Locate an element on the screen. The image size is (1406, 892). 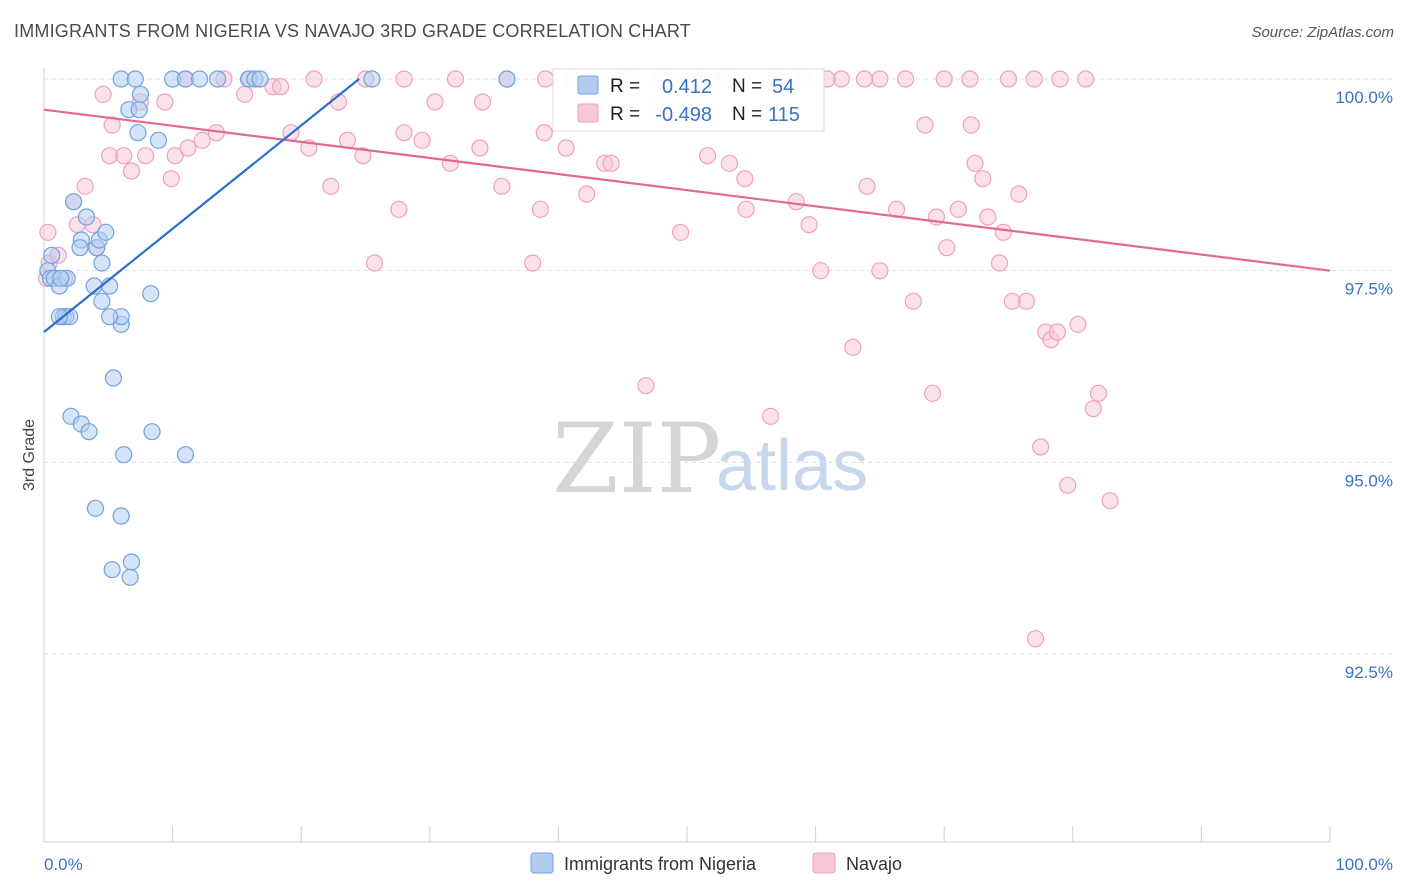
x-tick-label-max: 100.0% is located at coordinates (1364, 864).